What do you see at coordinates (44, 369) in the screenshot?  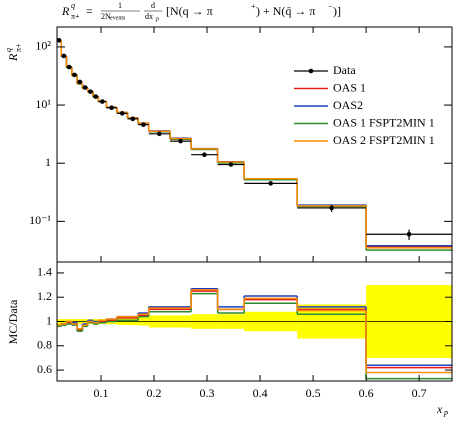 I see `ratio-y-tick-label: 0.6` at bounding box center [44, 369].